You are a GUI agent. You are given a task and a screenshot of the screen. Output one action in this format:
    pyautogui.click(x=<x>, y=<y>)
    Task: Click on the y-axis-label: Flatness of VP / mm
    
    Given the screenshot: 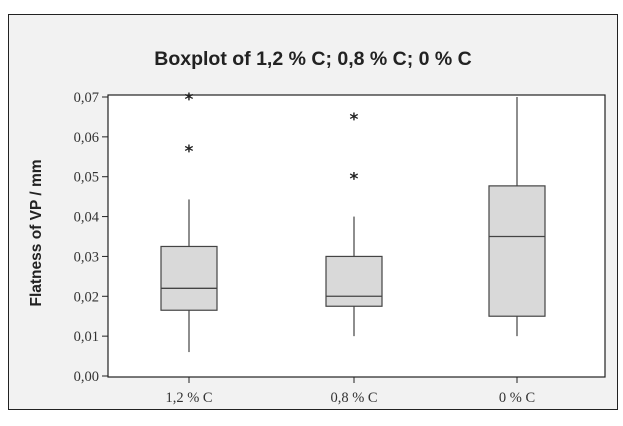 What is the action you would take?
    pyautogui.click(x=36, y=232)
    